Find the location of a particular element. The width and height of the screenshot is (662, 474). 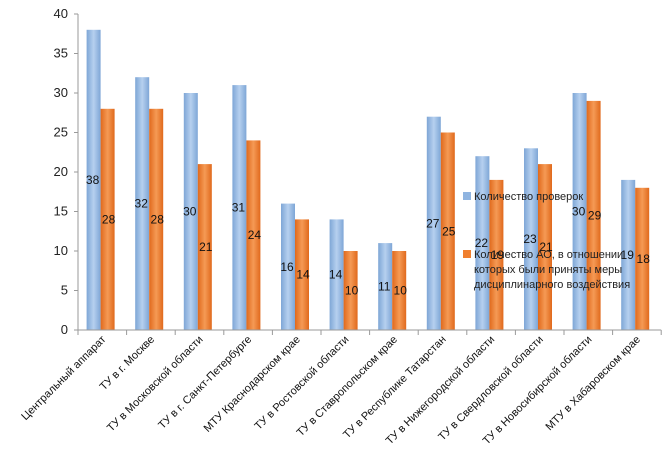

category-label: Центральный аппарат is located at coordinates (63, 378).